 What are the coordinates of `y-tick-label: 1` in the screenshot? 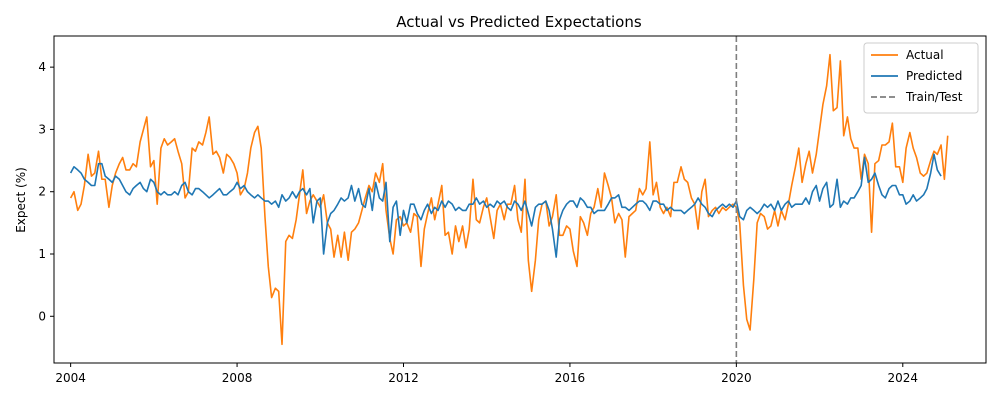 It's located at (42, 254).